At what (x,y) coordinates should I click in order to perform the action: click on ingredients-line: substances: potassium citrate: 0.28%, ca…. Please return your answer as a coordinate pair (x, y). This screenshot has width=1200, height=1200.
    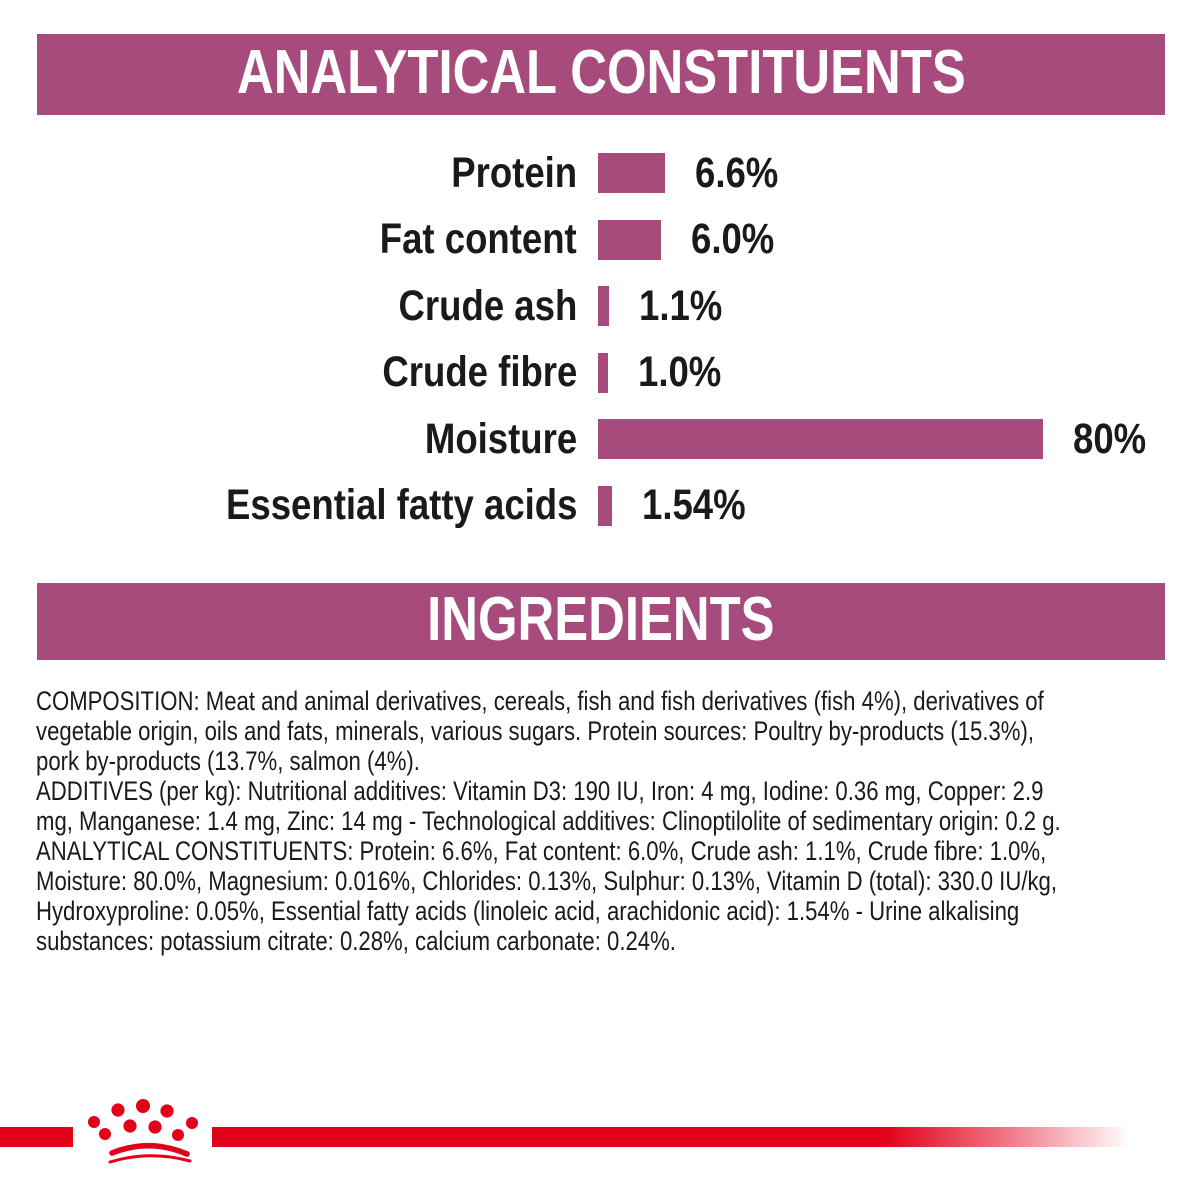
    Looking at the image, I should click on (356, 941).